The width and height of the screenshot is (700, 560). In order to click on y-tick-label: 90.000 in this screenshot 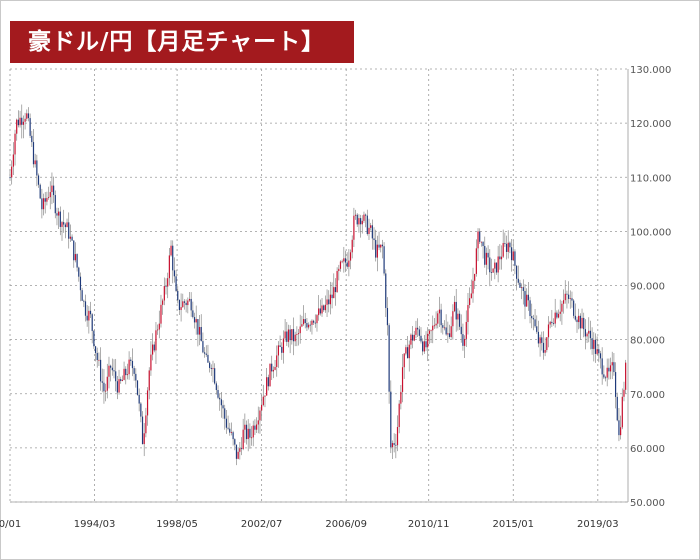, I will do `click(647, 287)`.